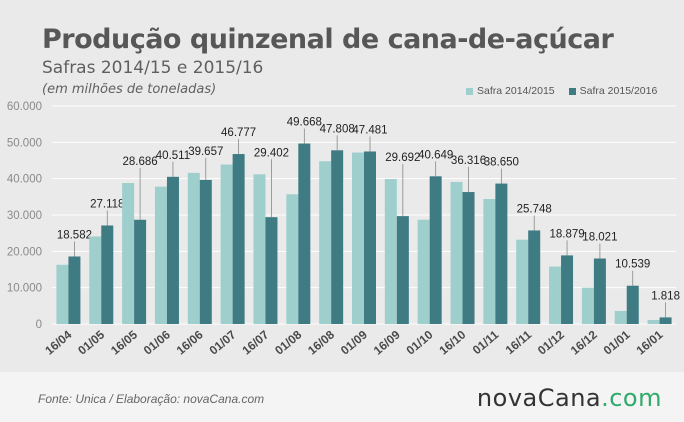 The height and width of the screenshot is (422, 684). Describe the element at coordinates (534, 209) in the screenshot. I see `data-label: 25.748` at that location.